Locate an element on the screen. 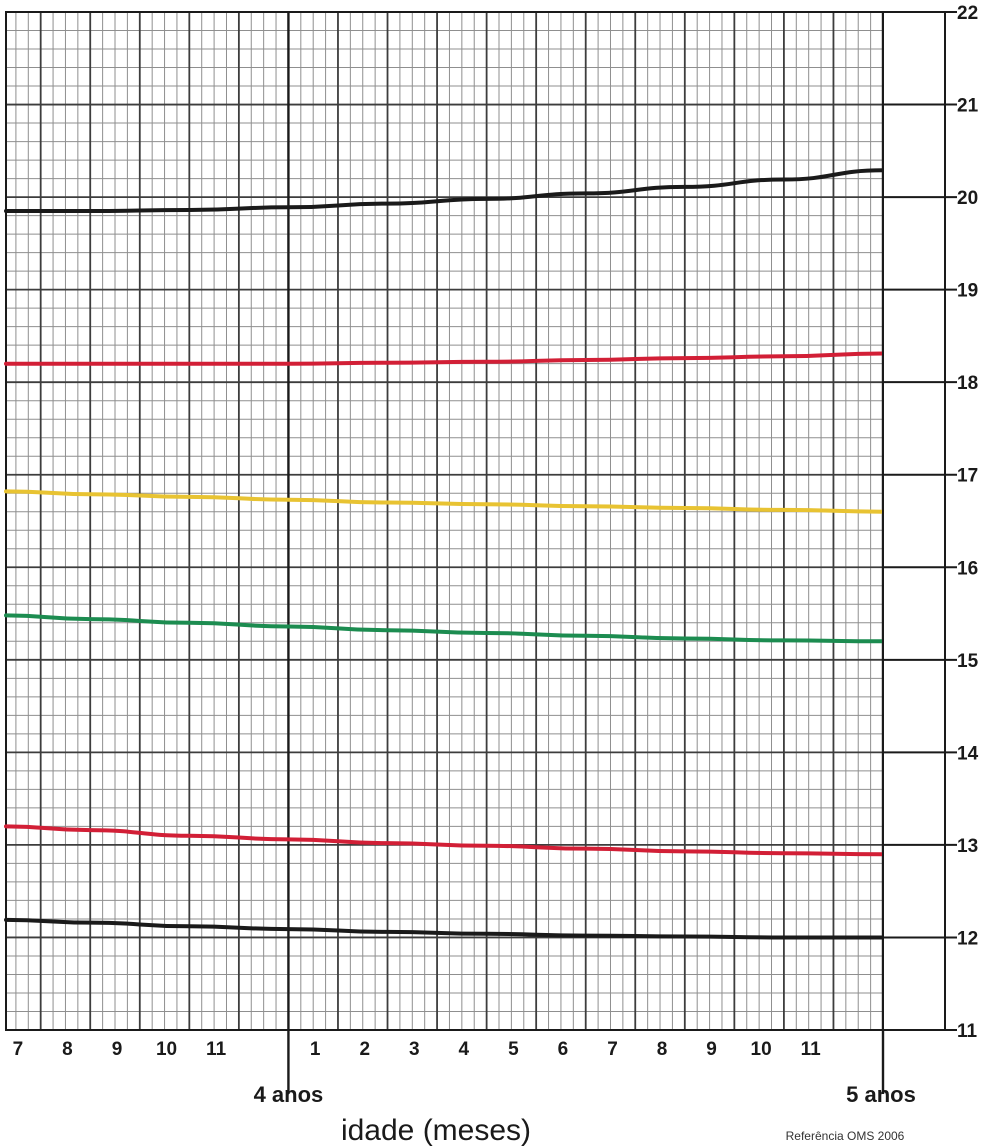  x-tick-label: 2 is located at coordinates (364, 1049).